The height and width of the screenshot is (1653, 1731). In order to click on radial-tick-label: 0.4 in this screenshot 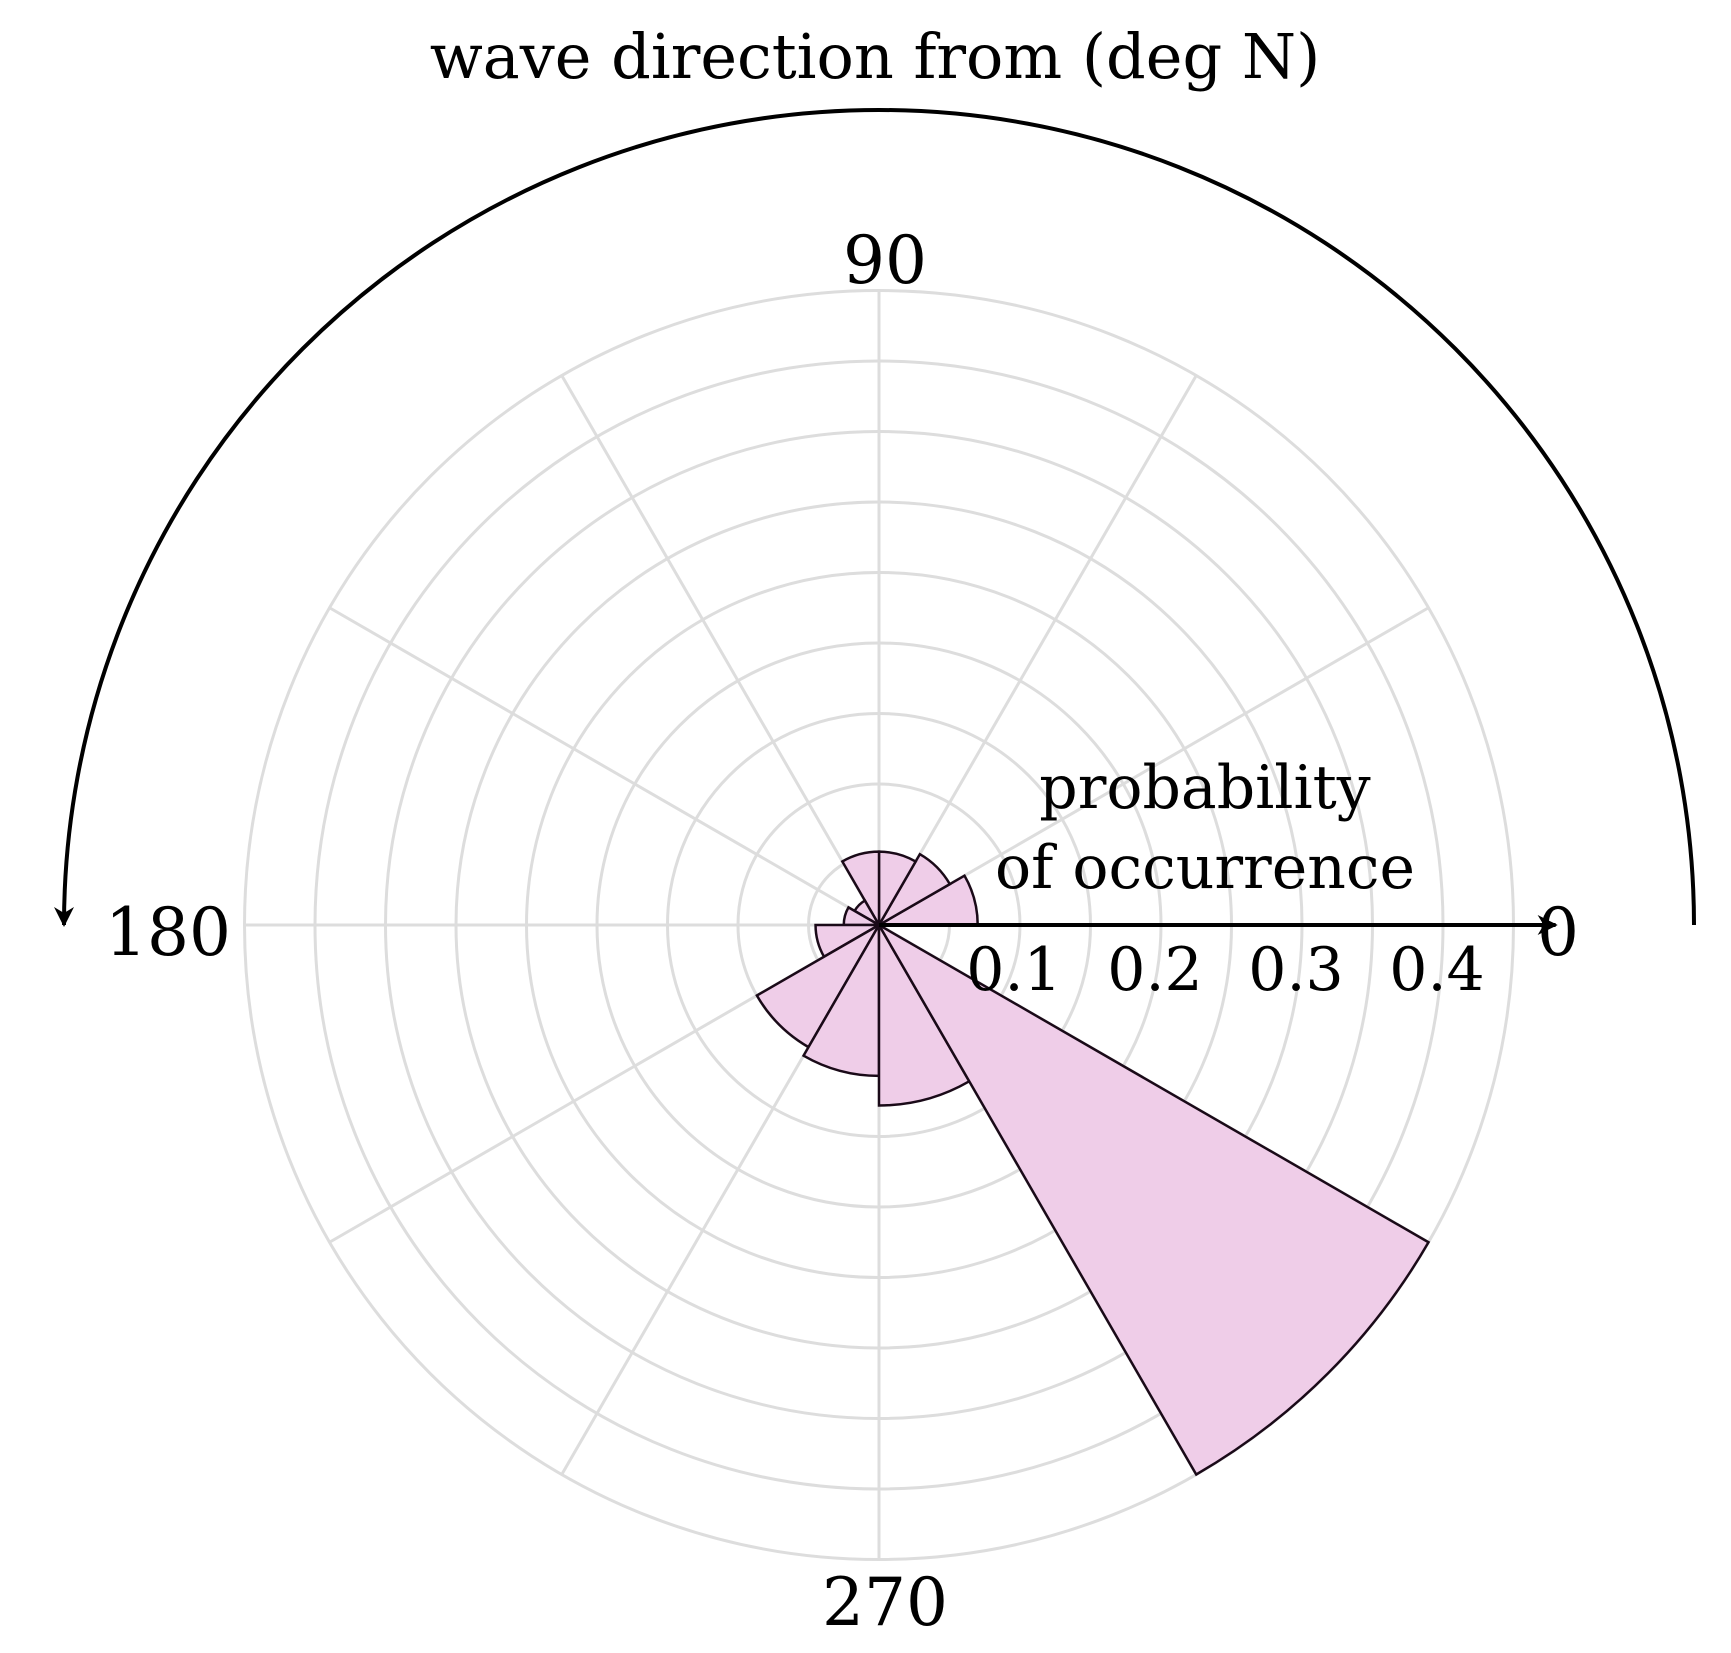, I will do `click(1436, 970)`.